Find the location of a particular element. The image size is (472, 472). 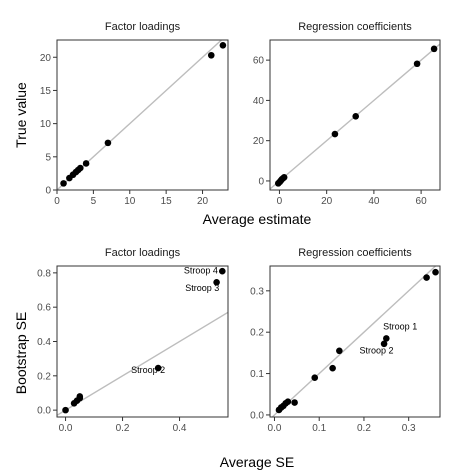

x-tick-label: 40 is located at coordinates (374, 201).